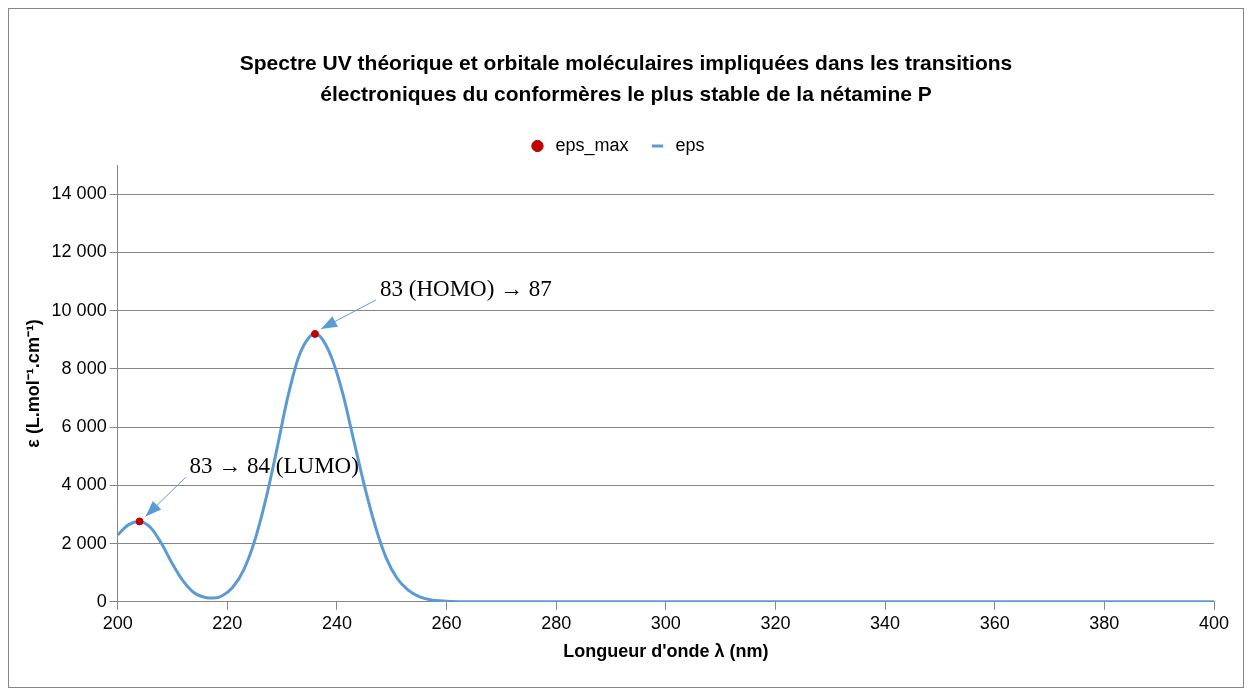  I want to click on y-tick-label: 0, so click(101, 600).